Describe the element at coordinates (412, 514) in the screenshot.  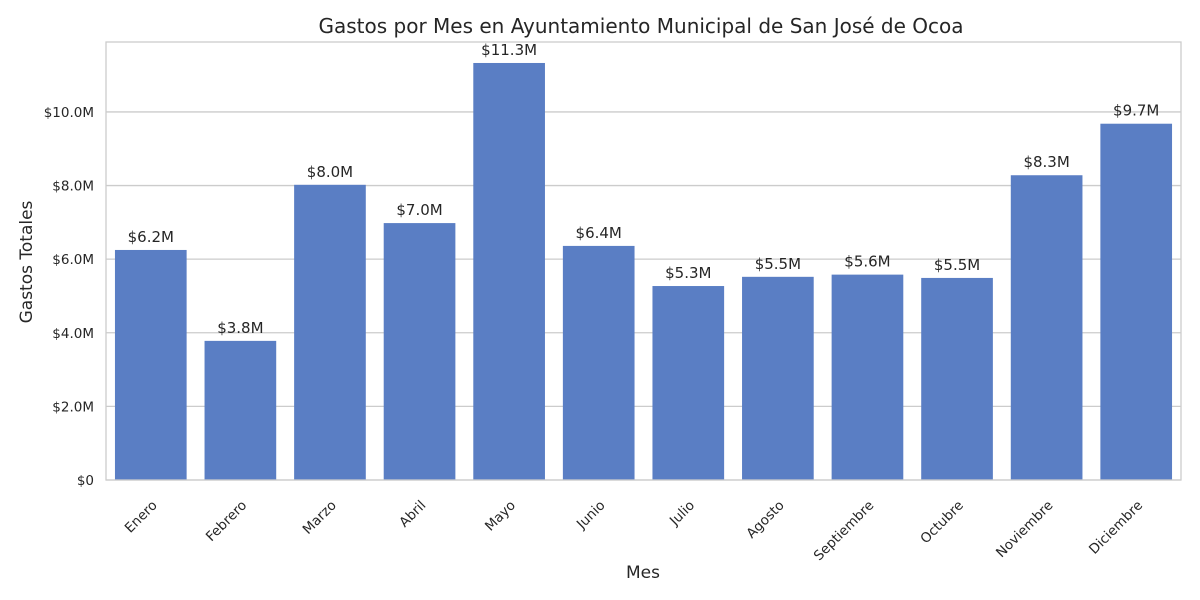
I see `x-tick-label: Abril` at that location.